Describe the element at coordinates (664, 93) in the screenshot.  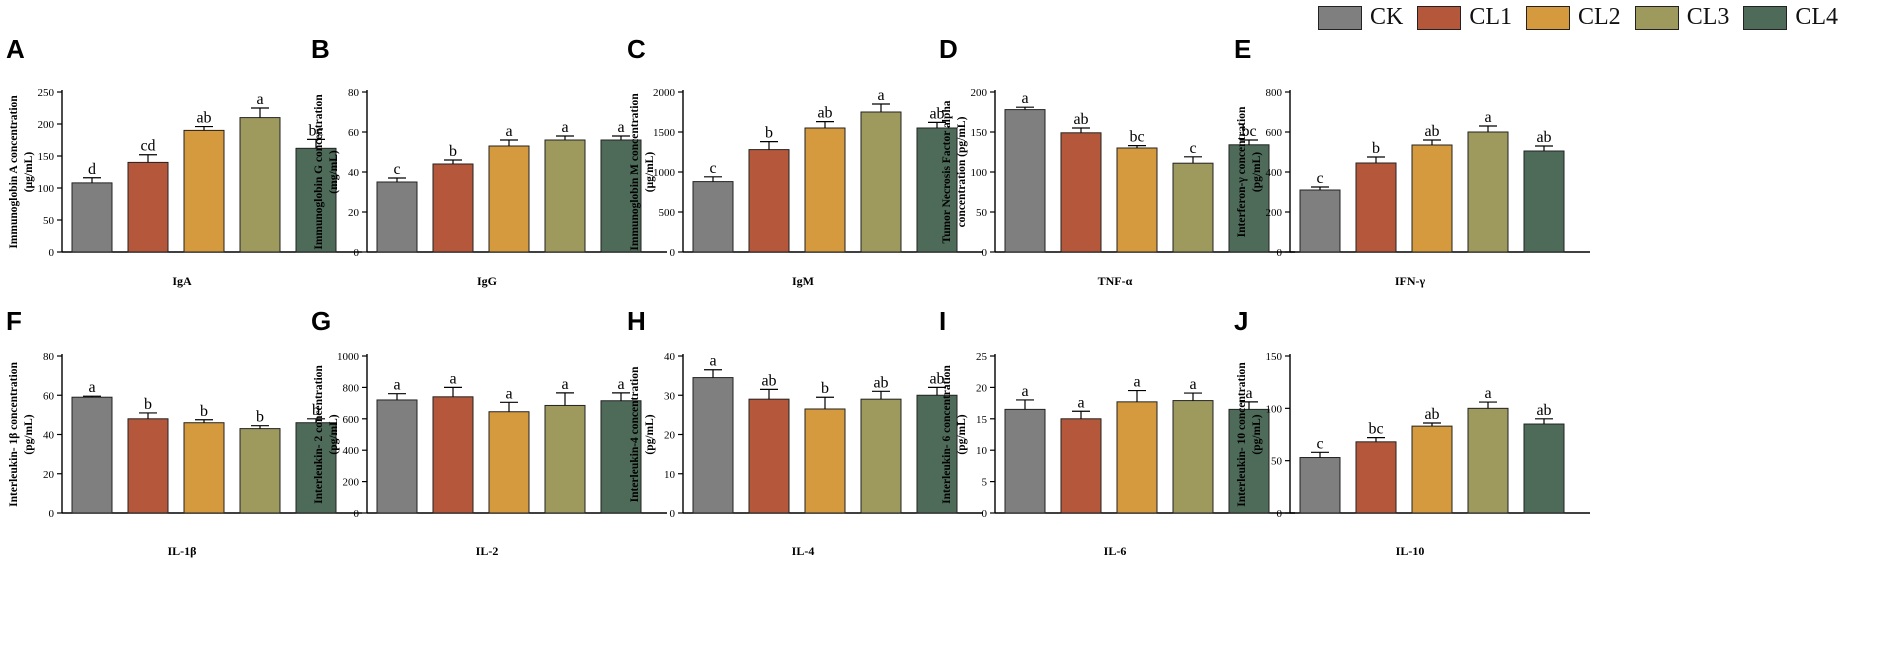
I see `y-tick-label: 2000` at that location.